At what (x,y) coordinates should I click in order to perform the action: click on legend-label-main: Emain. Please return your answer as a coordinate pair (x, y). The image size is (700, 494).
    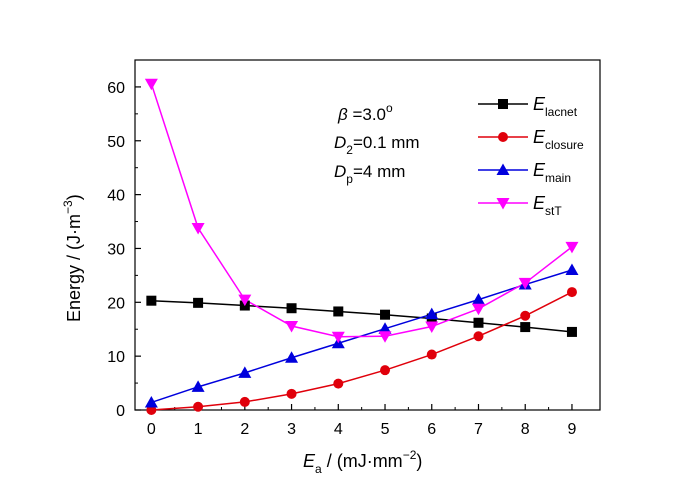
    Looking at the image, I should click on (552, 172).